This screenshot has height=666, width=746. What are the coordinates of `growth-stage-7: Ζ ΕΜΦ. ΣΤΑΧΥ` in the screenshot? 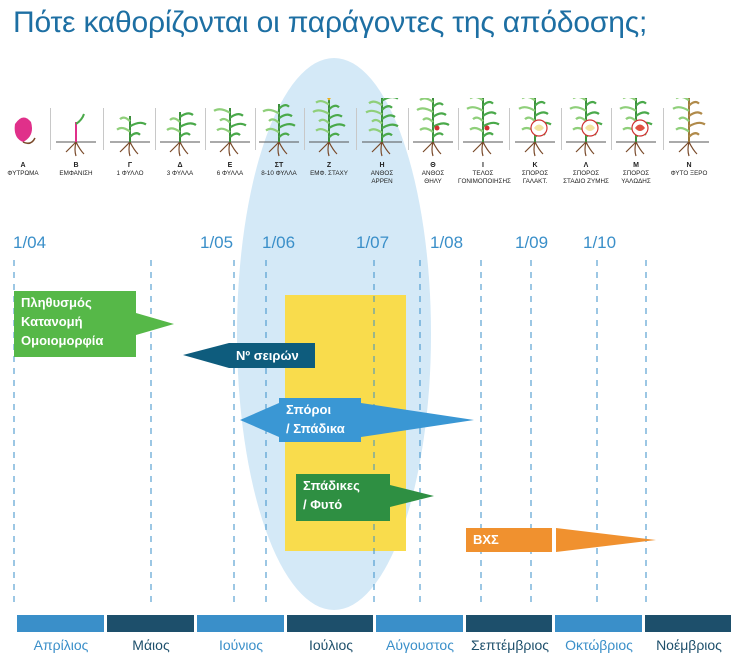 It's located at (329, 138).